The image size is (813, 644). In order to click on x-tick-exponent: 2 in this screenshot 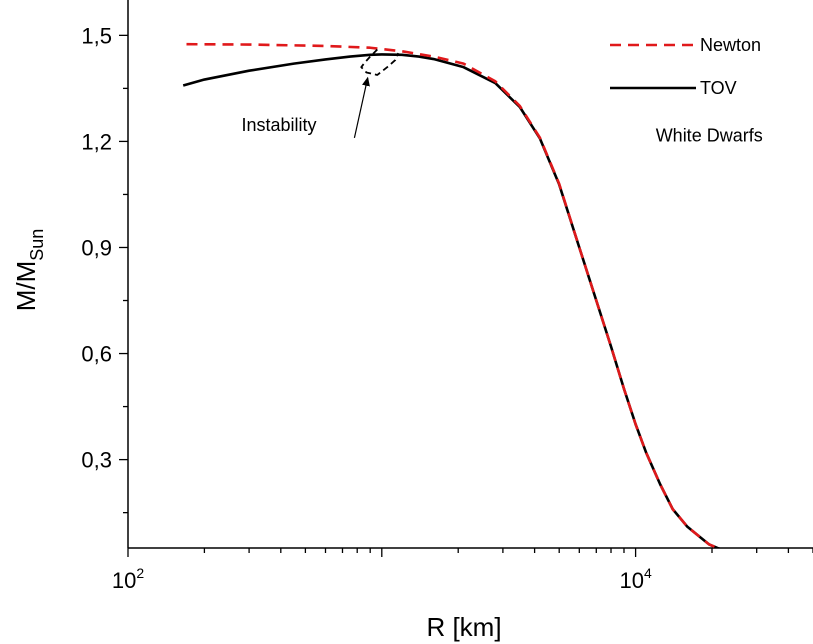, I will do `click(140, 573)`.